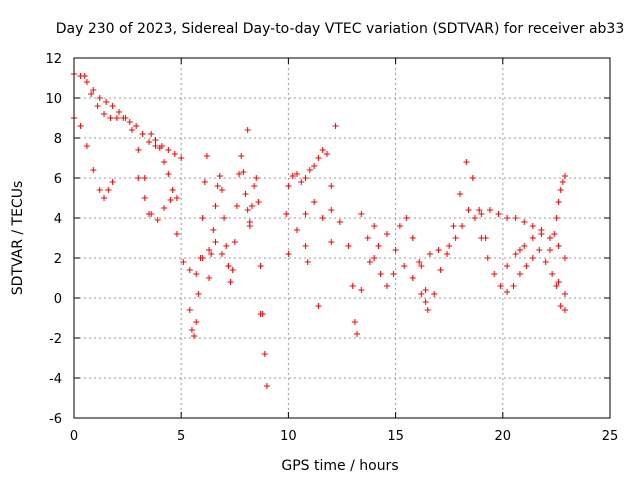 This screenshot has width=640, height=480. What do you see at coordinates (198, 246) in the screenshot?
I see `series-arc-f` at bounding box center [198, 246].